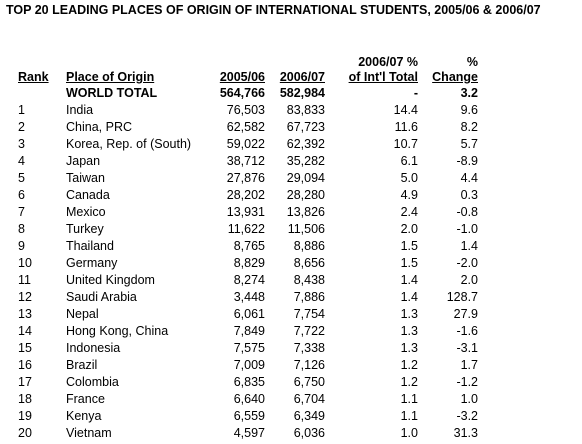  I want to click on row-cell: 7,849, so click(249, 331).